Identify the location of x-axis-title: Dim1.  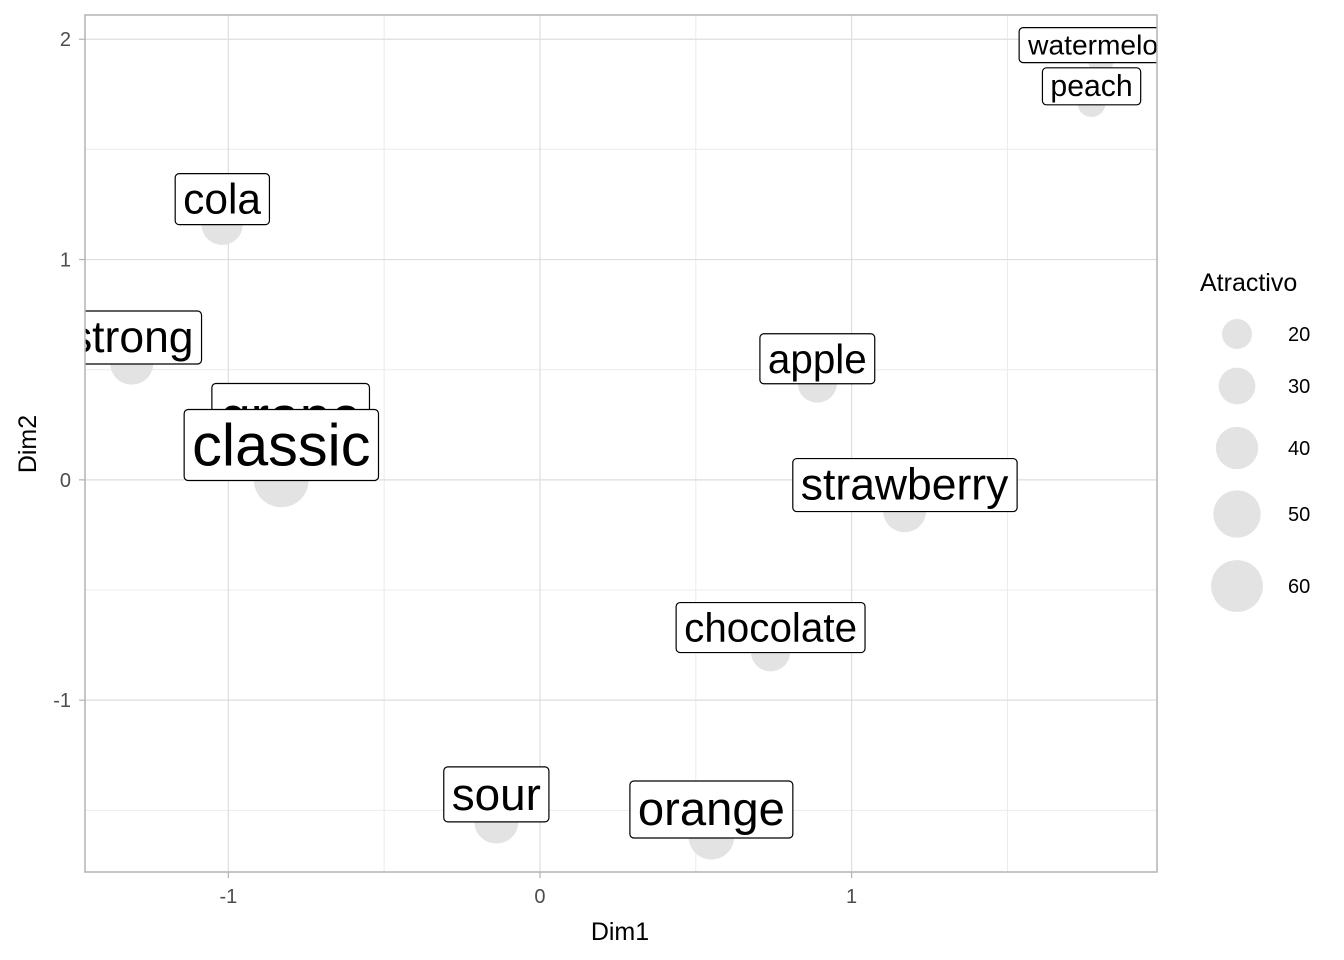
(620, 932).